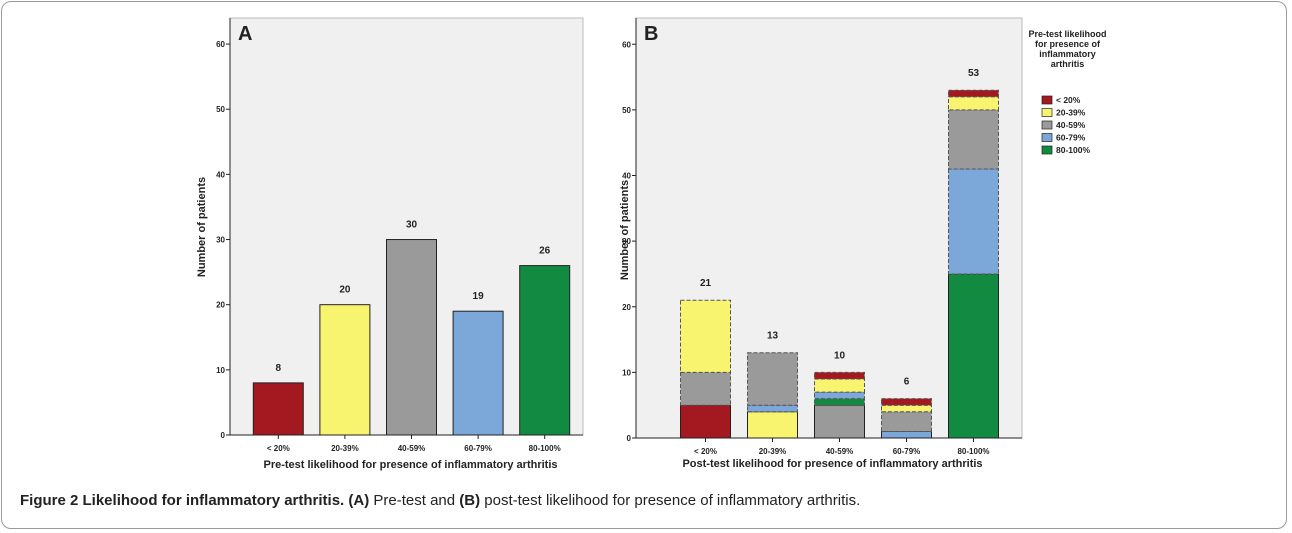 Image resolution: width=1292 pixels, height=533 pixels. What do you see at coordinates (470, 500) in the screenshot?
I see `caption-b-label: (B)` at bounding box center [470, 500].